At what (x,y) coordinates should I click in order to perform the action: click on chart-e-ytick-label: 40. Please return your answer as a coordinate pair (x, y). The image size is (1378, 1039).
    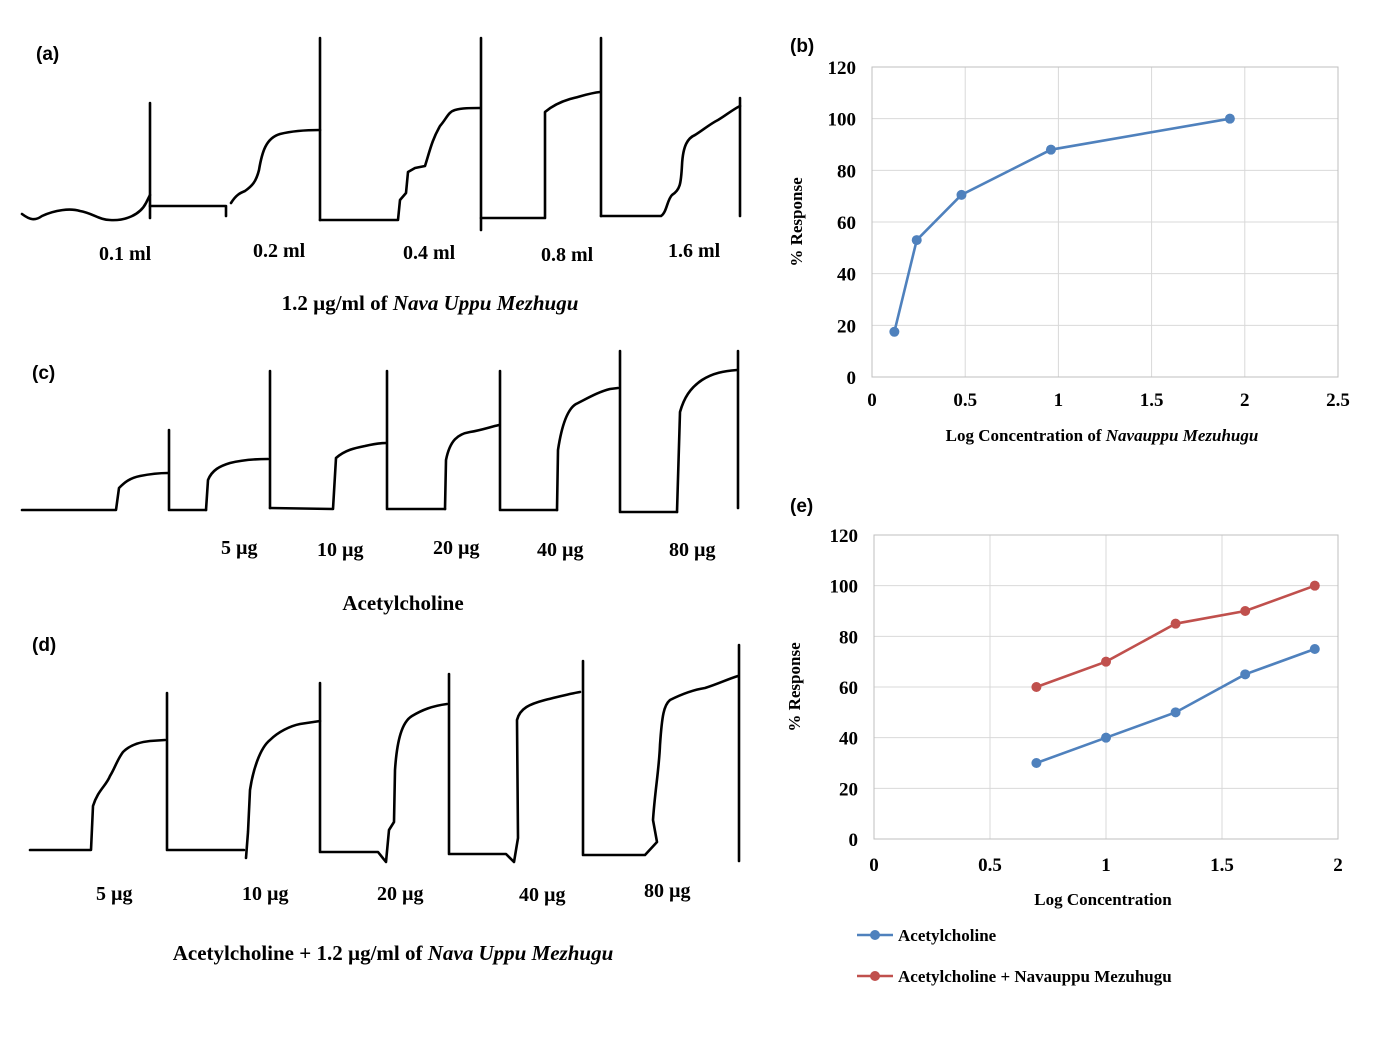
    Looking at the image, I should click on (848, 739).